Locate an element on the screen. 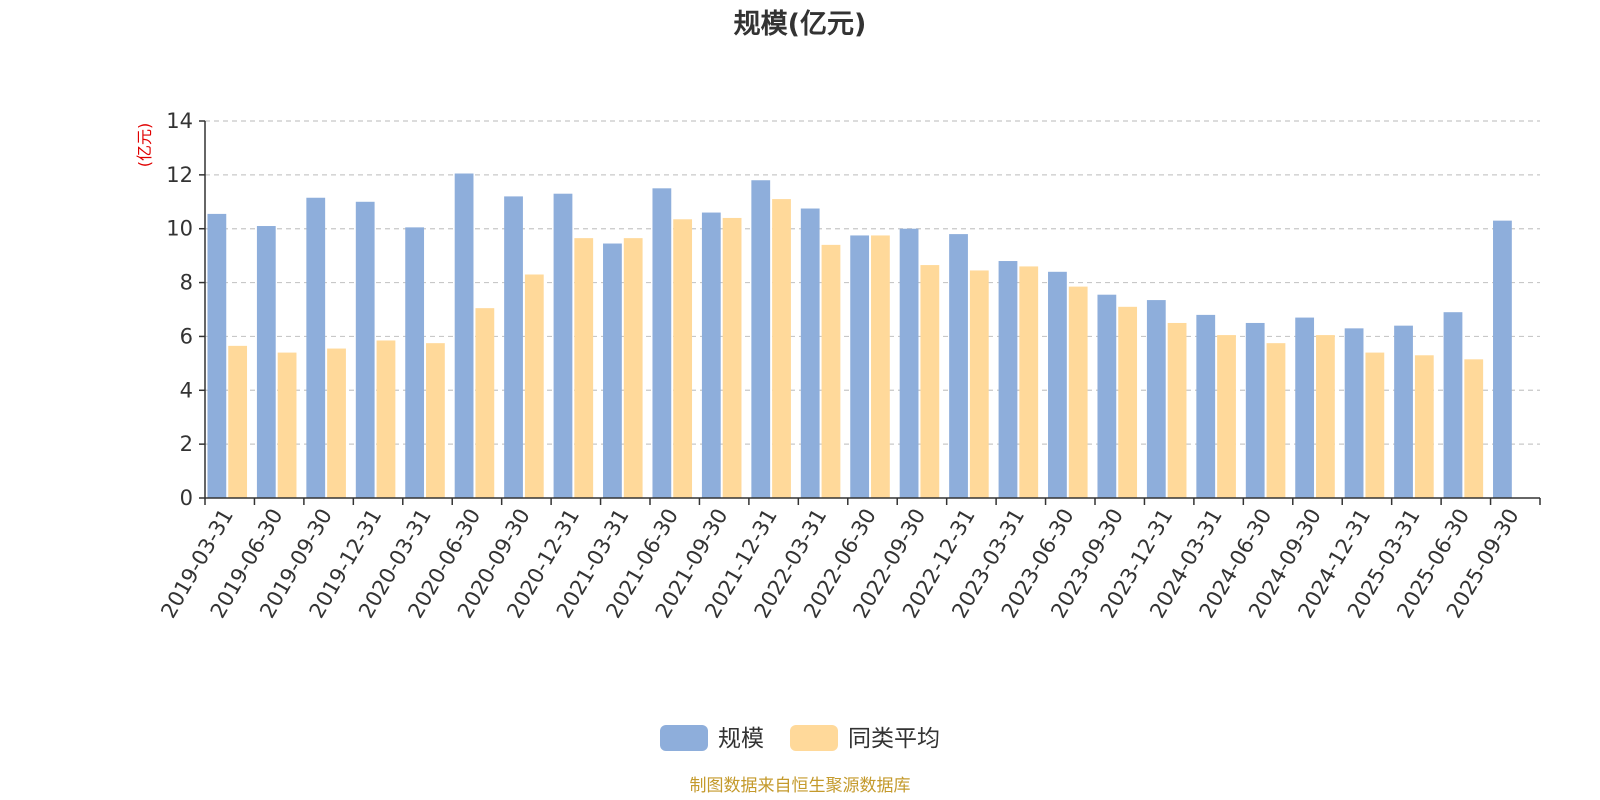 The height and width of the screenshot is (800, 1600). y-tick-label: 6 is located at coordinates (186, 336).